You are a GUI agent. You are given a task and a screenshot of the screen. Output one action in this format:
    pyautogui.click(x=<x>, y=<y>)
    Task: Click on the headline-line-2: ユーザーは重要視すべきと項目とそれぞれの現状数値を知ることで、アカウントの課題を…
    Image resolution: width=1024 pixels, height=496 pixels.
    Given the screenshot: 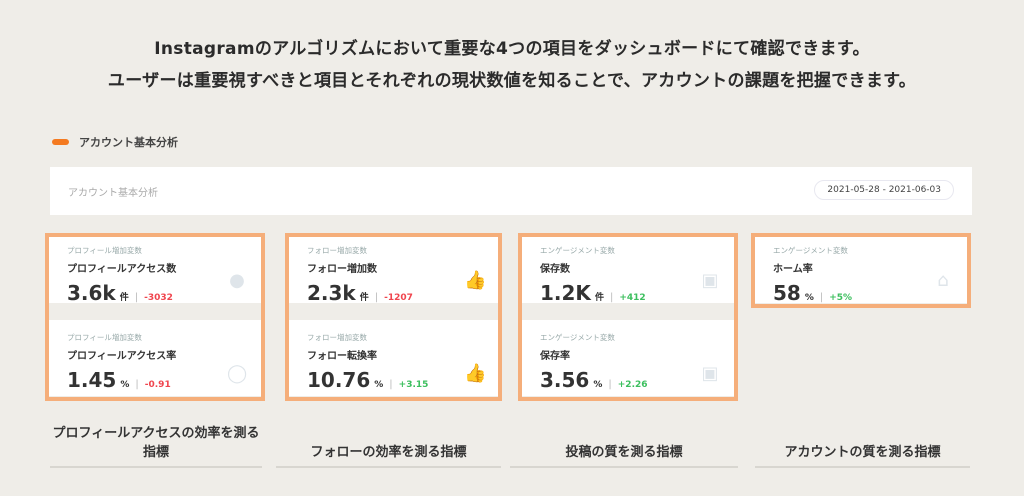 What is the action you would take?
    pyautogui.click(x=512, y=81)
    